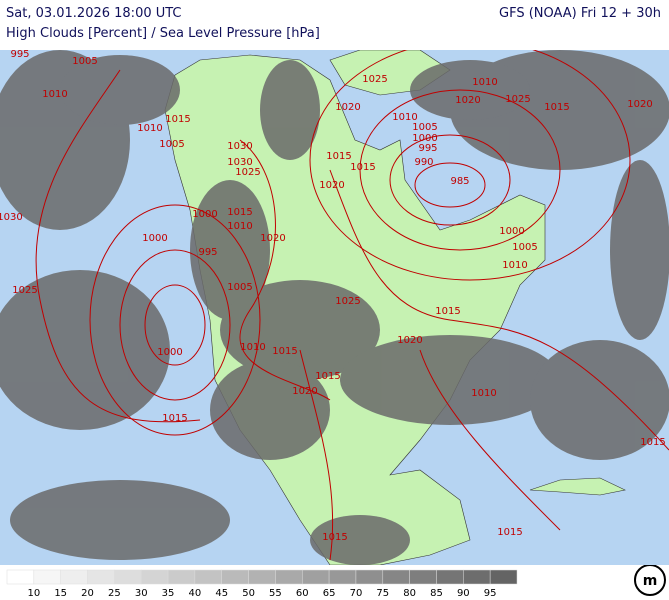 Image resolution: width=669 pixels, height=600 pixels. Describe the element at coordinates (33, 593) in the screenshot. I see `legend-label: 10` at that location.